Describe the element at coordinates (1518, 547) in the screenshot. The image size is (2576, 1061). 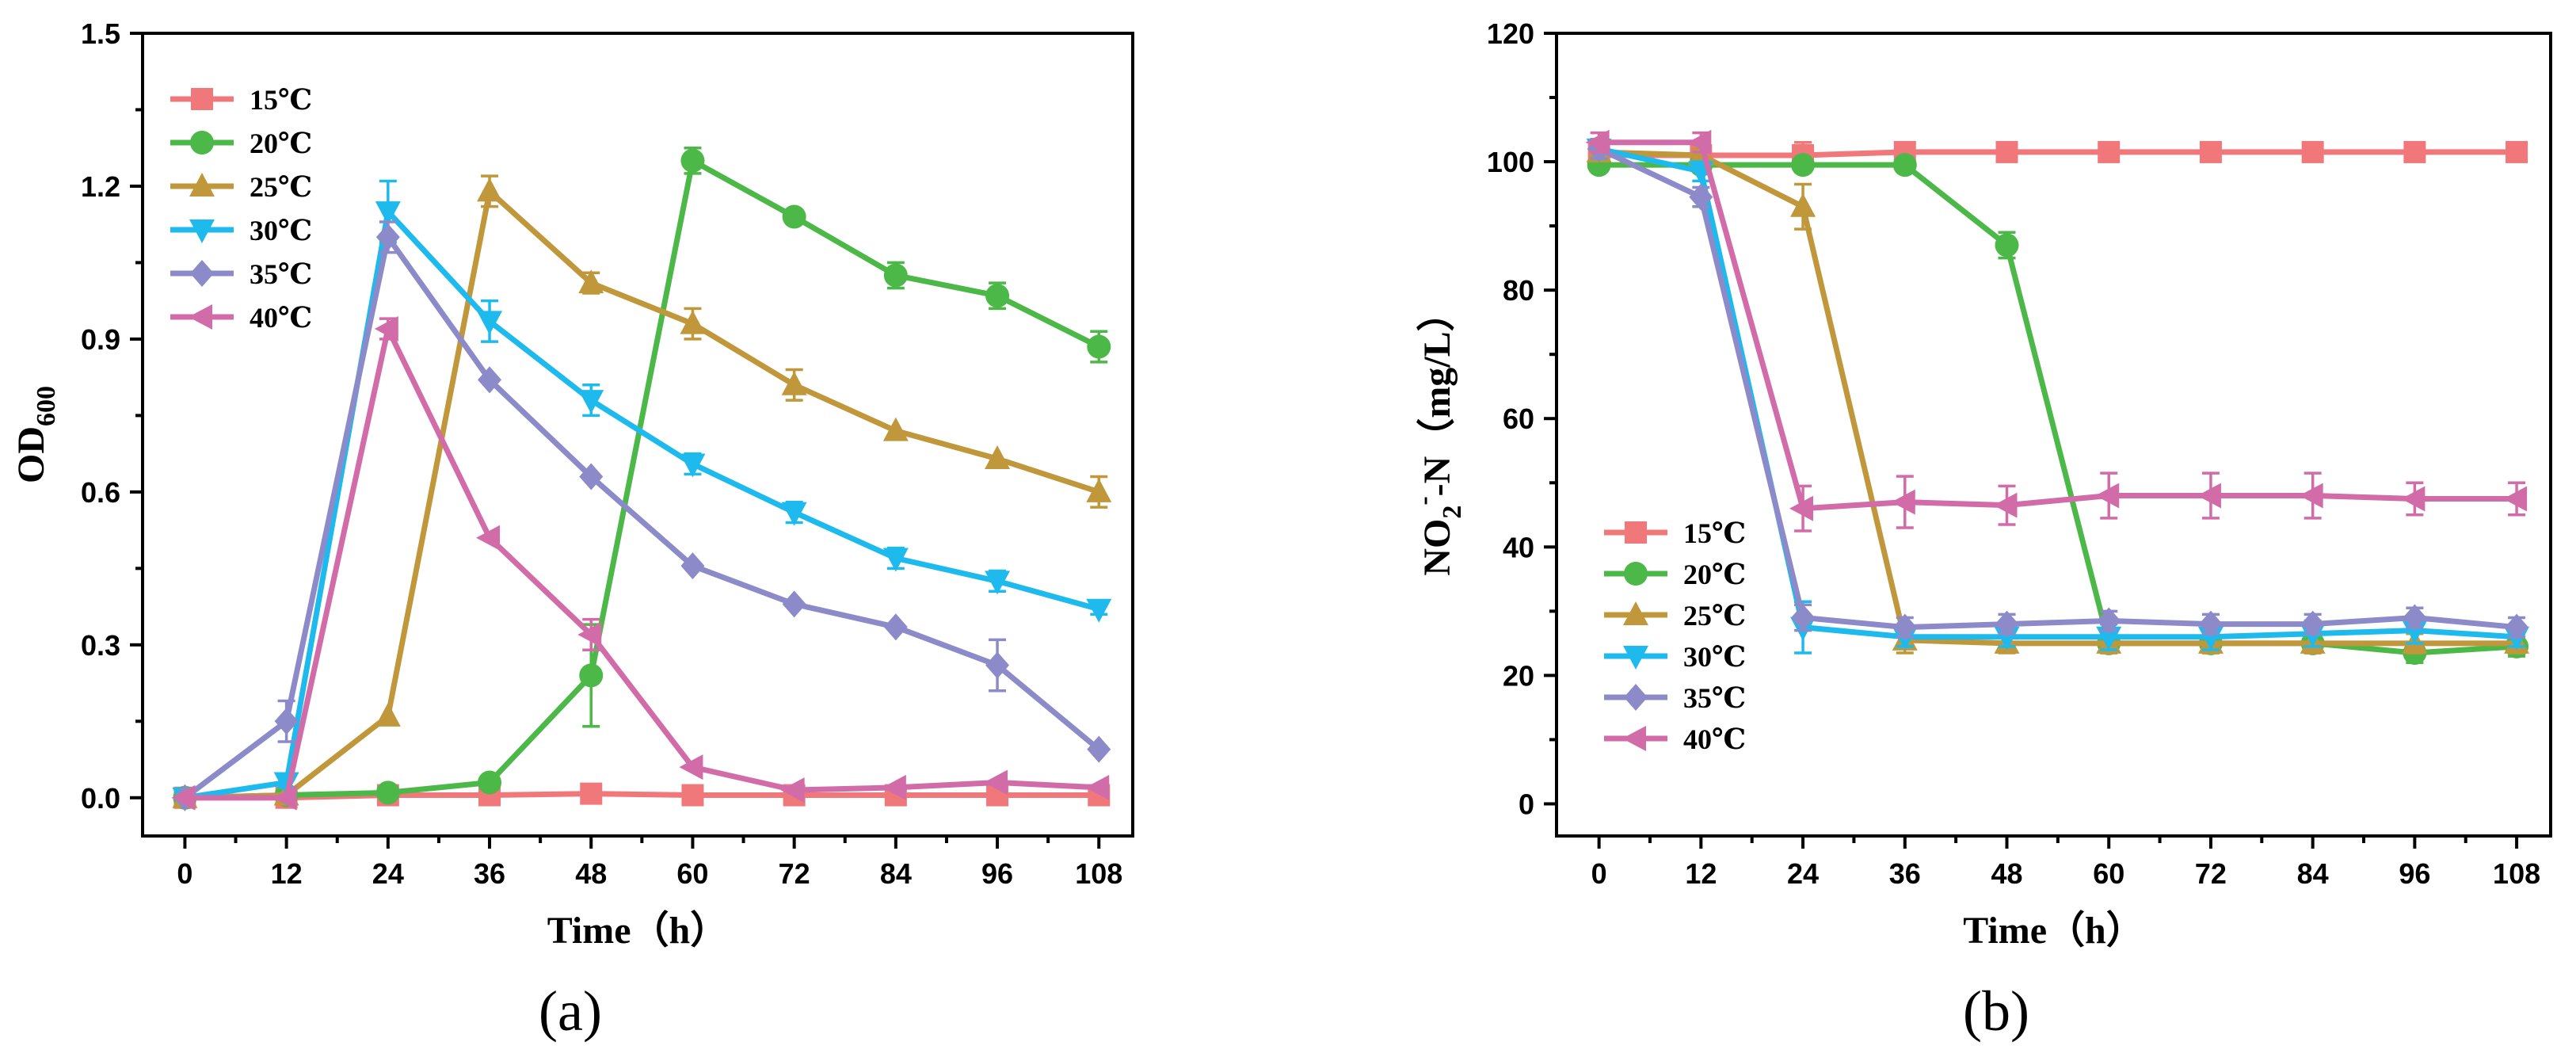
I see `y-tick-label: 40` at that location.